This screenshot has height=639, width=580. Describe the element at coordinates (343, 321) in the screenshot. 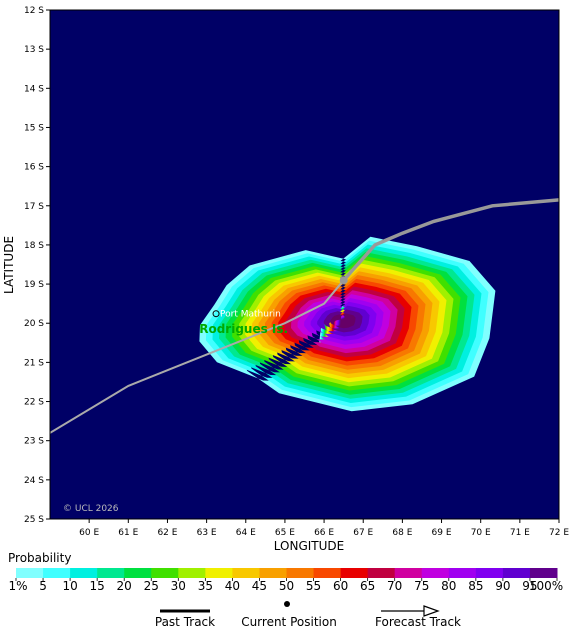

I see `probability-contour-band` at that location.